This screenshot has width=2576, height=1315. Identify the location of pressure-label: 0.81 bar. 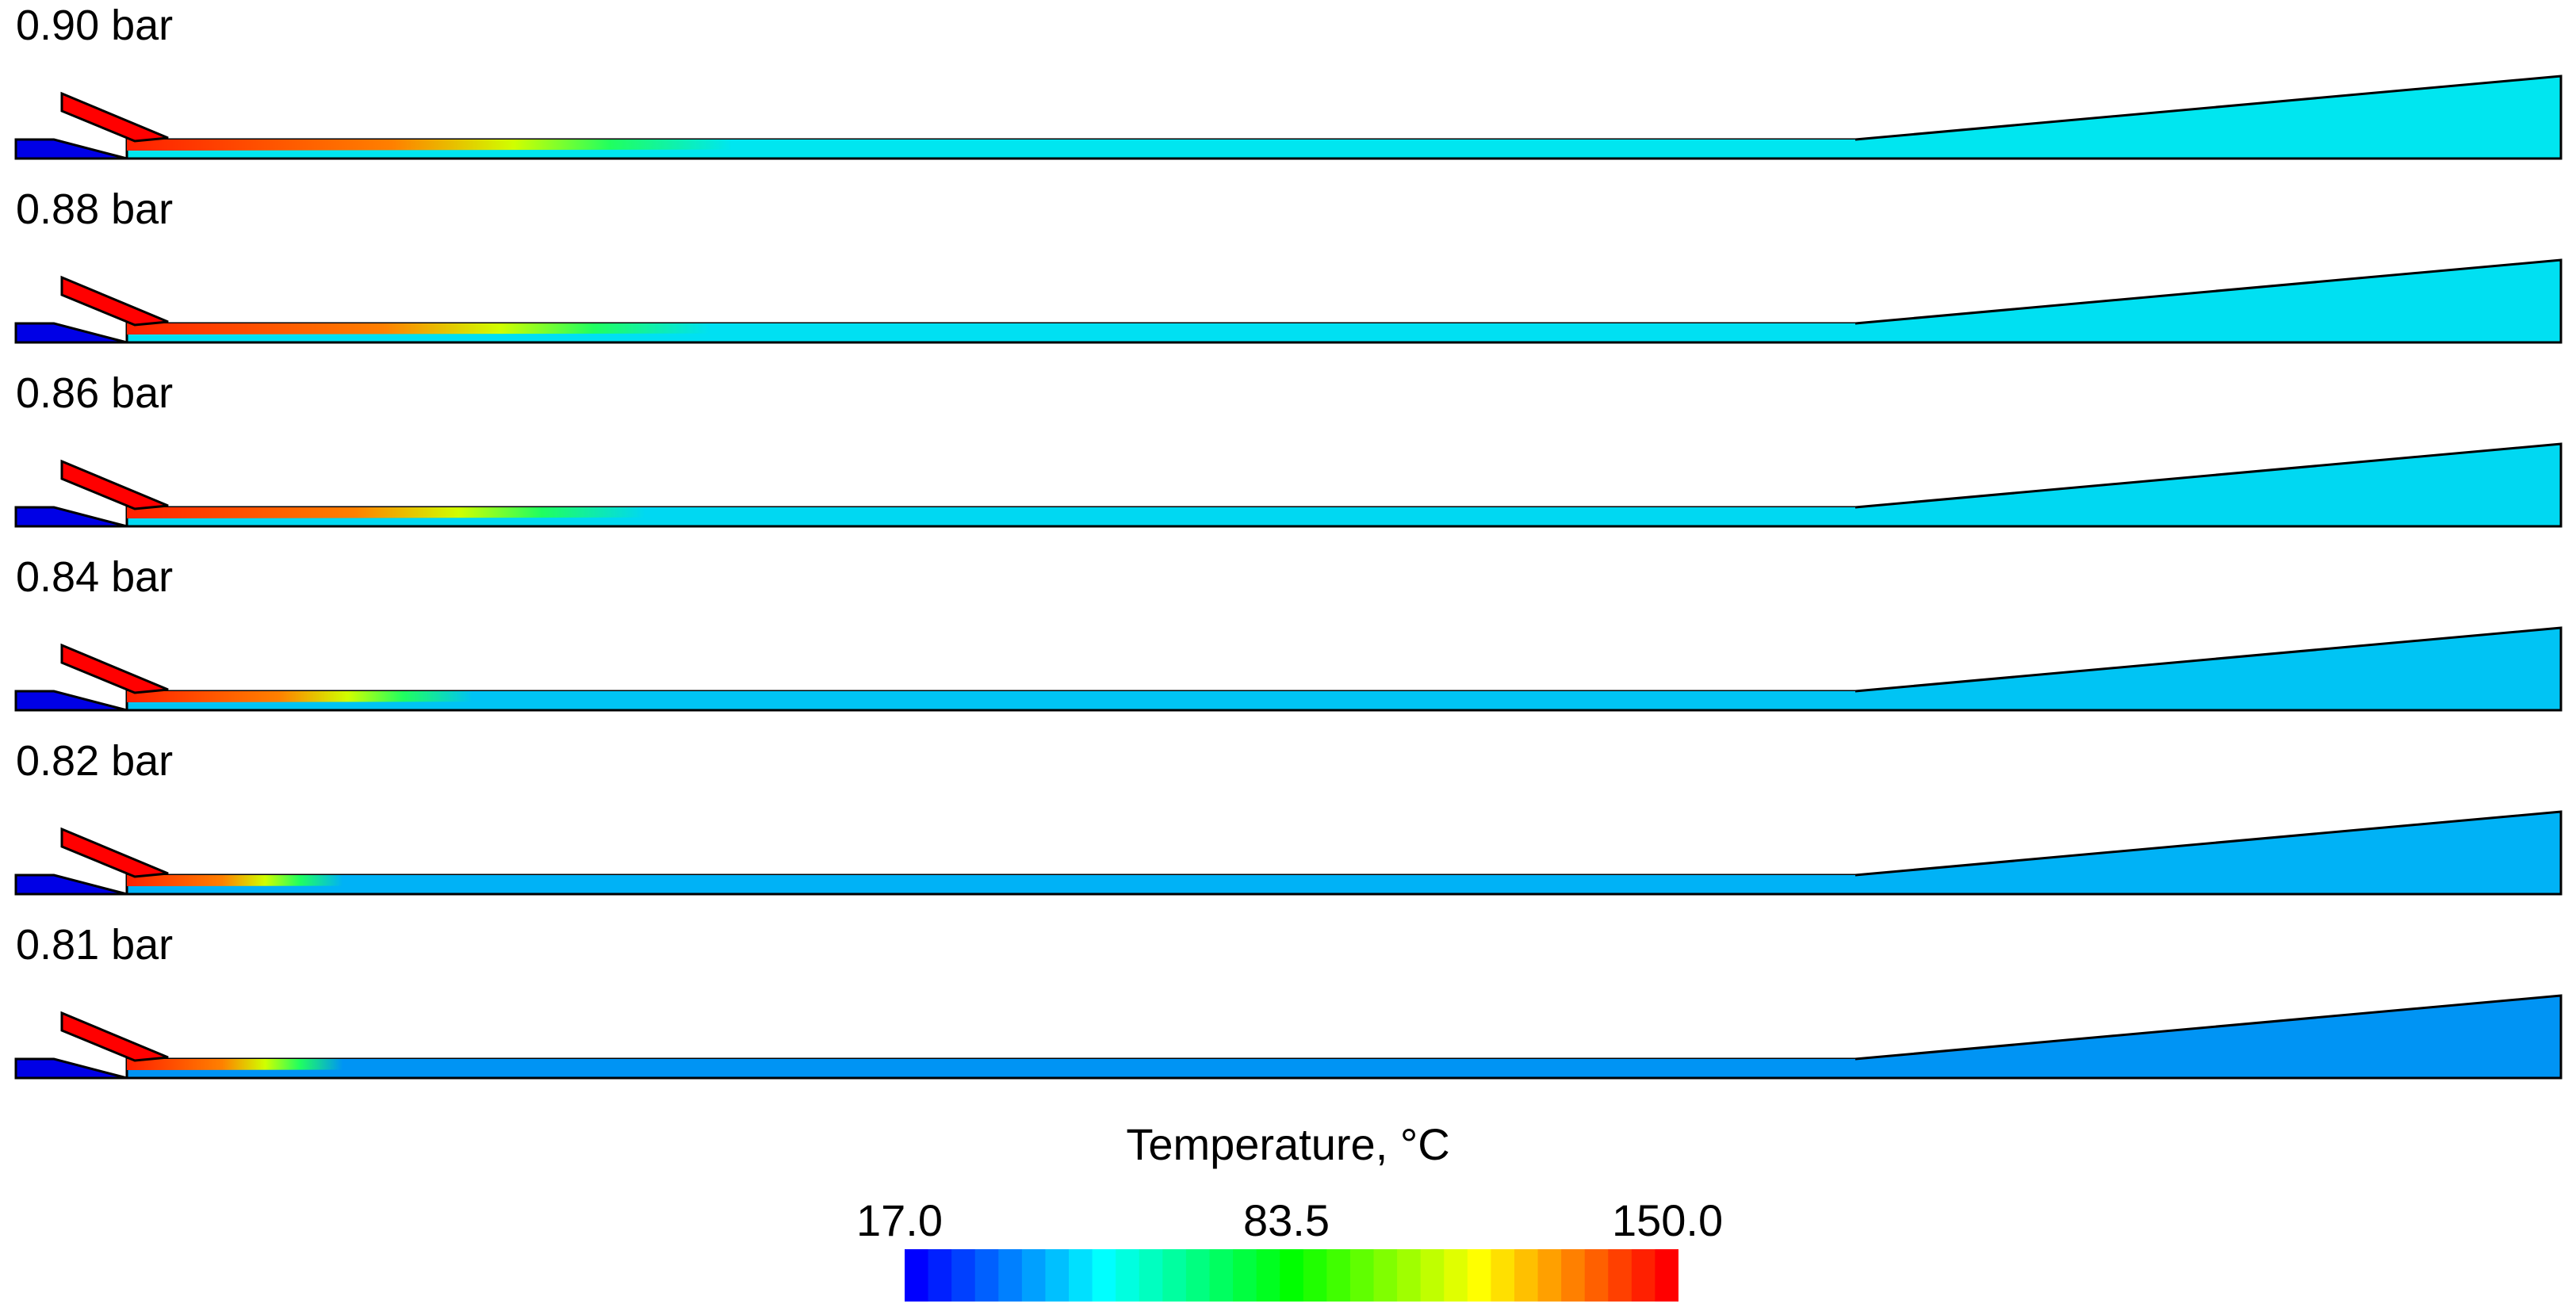
(95, 945).